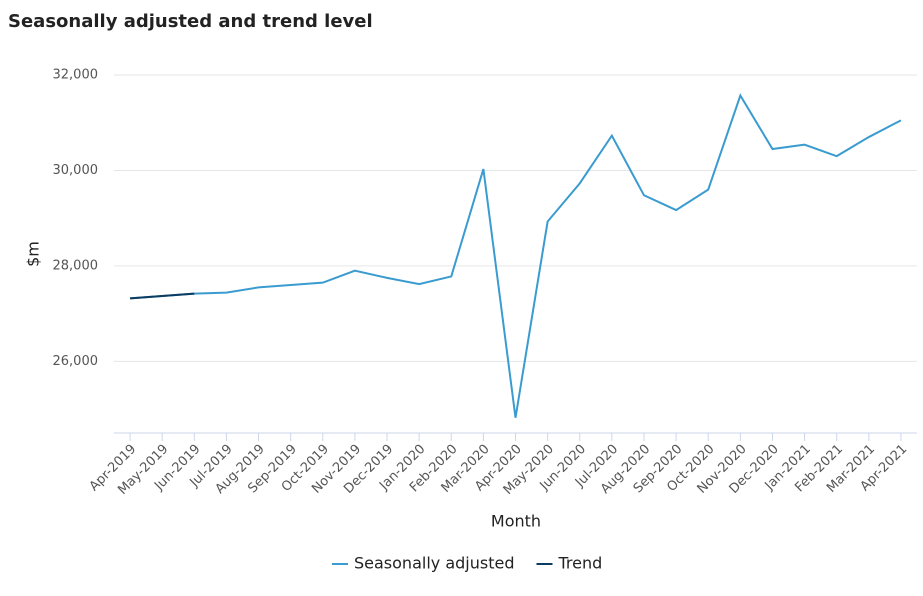 The width and height of the screenshot is (923, 596). I want to click on x-axis-title: Month, so click(516, 521).